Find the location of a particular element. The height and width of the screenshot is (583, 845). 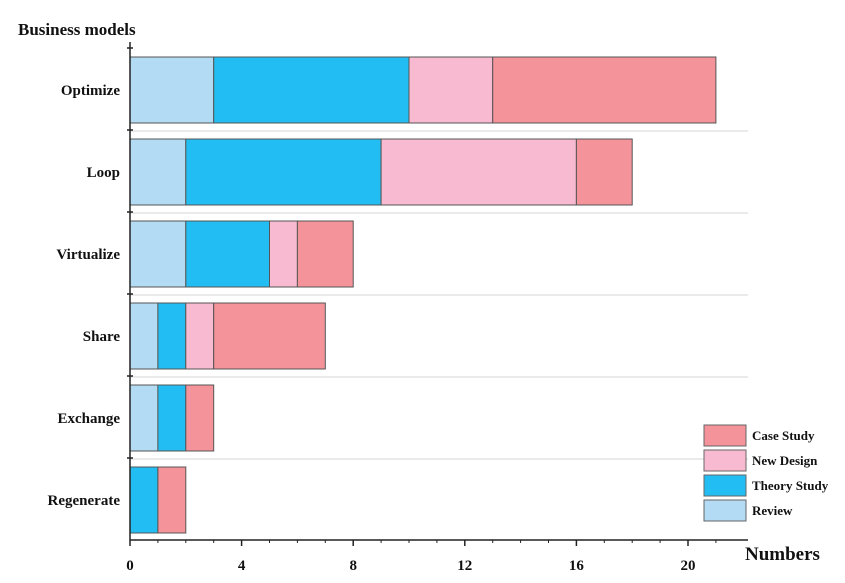

y-axis-title: Business models is located at coordinates (77, 29).